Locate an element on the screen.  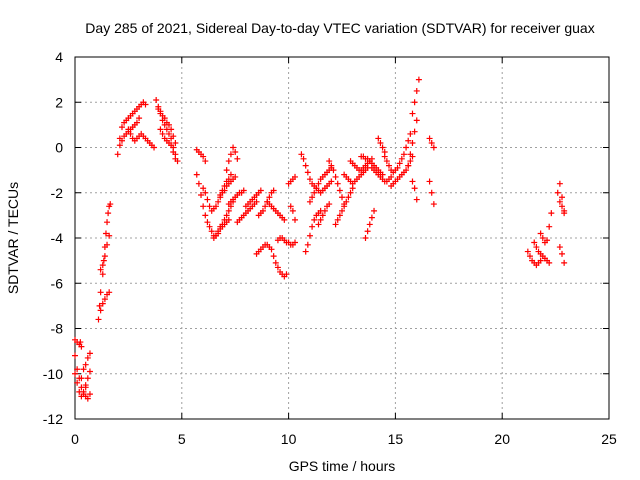
x-tick-label: 10 is located at coordinates (289, 439).